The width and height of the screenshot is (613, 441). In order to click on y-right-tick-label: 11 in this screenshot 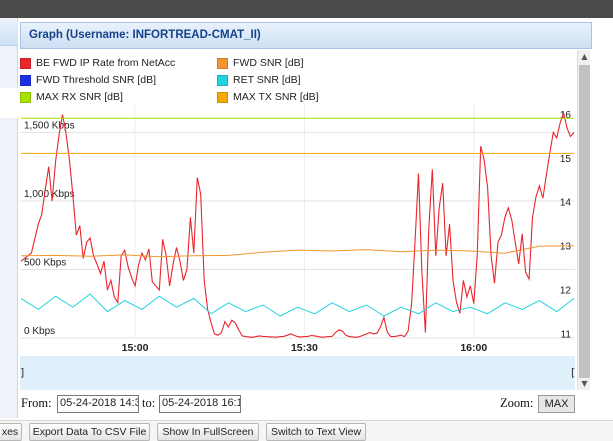, I will do `click(566, 335)`.